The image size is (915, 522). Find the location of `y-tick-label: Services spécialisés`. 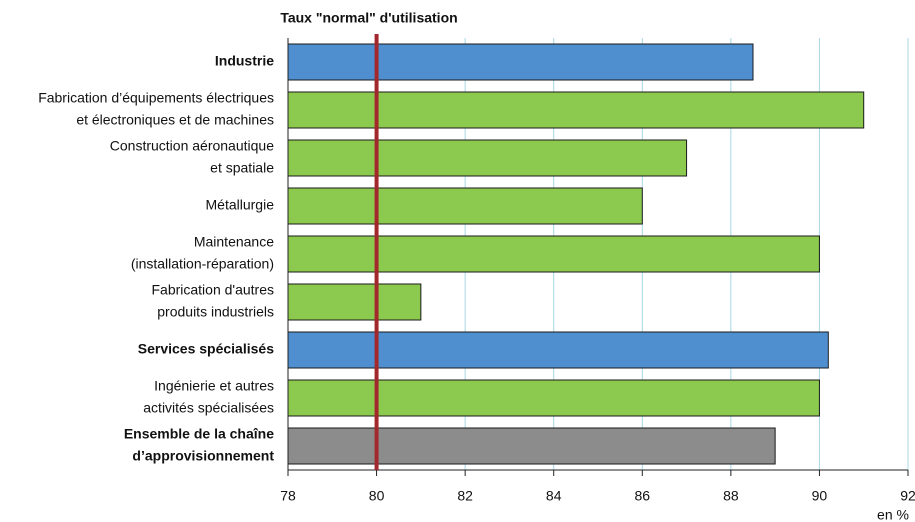

y-tick-label: Services spécialisés is located at coordinates (206, 349).